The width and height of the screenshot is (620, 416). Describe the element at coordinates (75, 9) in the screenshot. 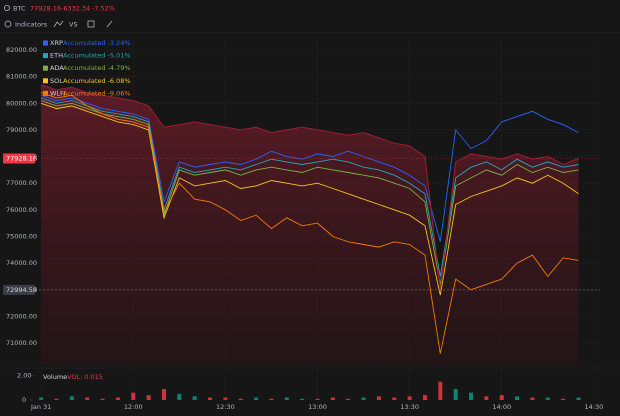

I see `change: -6332.34` at that location.